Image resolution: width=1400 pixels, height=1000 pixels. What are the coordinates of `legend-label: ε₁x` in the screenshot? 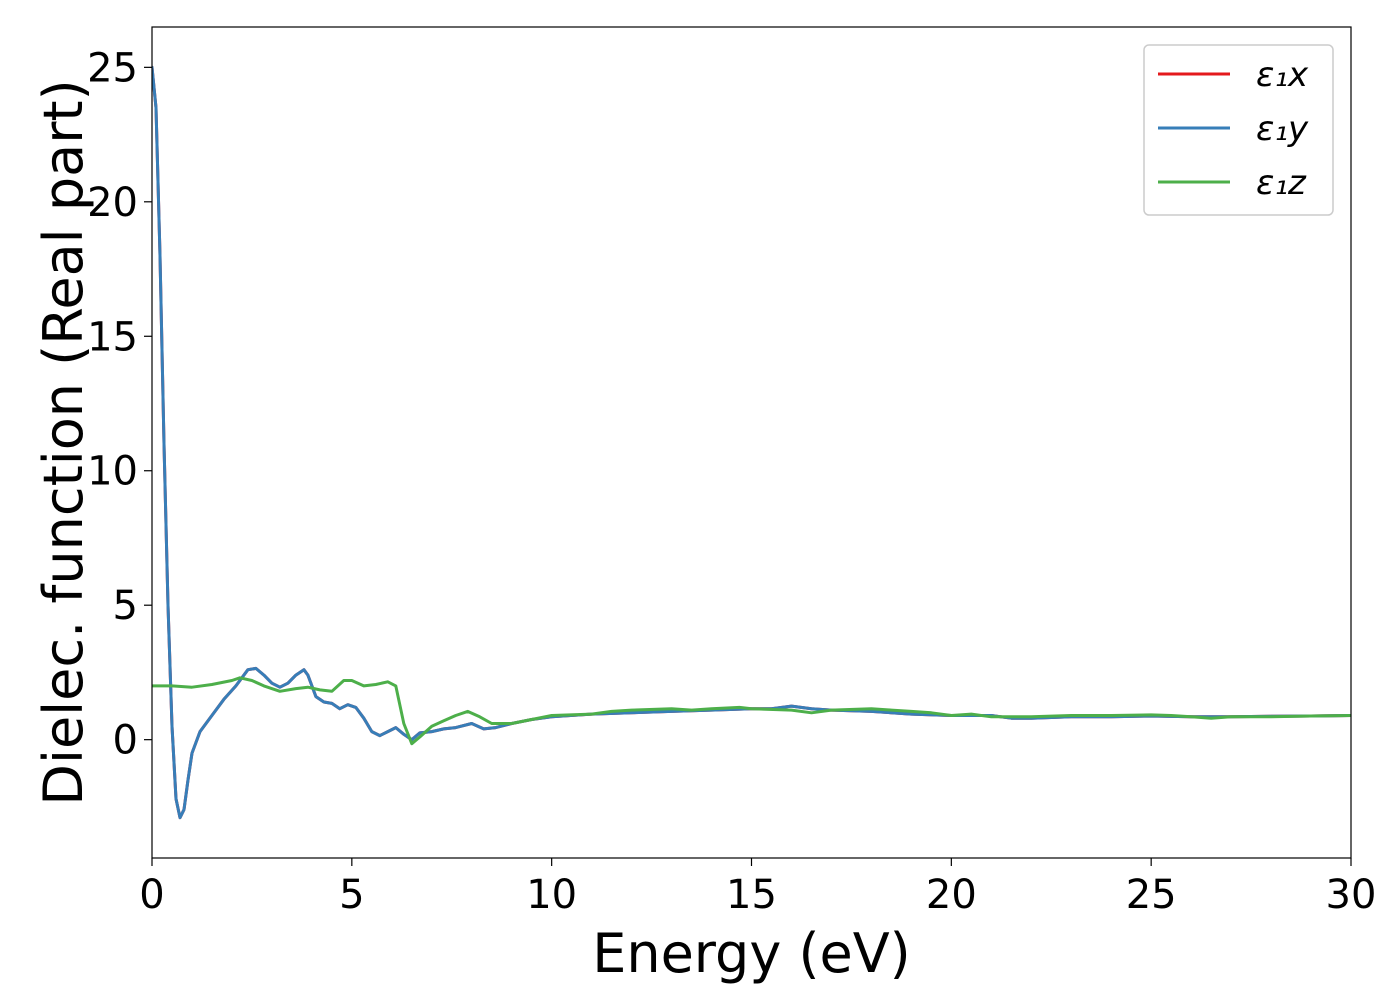 It's located at (1282, 75).